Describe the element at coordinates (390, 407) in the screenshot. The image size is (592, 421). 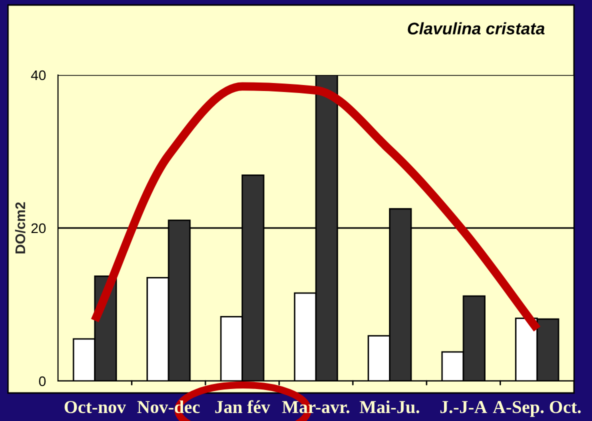
I see `x-tick-label: Mai-Ju.` at that location.